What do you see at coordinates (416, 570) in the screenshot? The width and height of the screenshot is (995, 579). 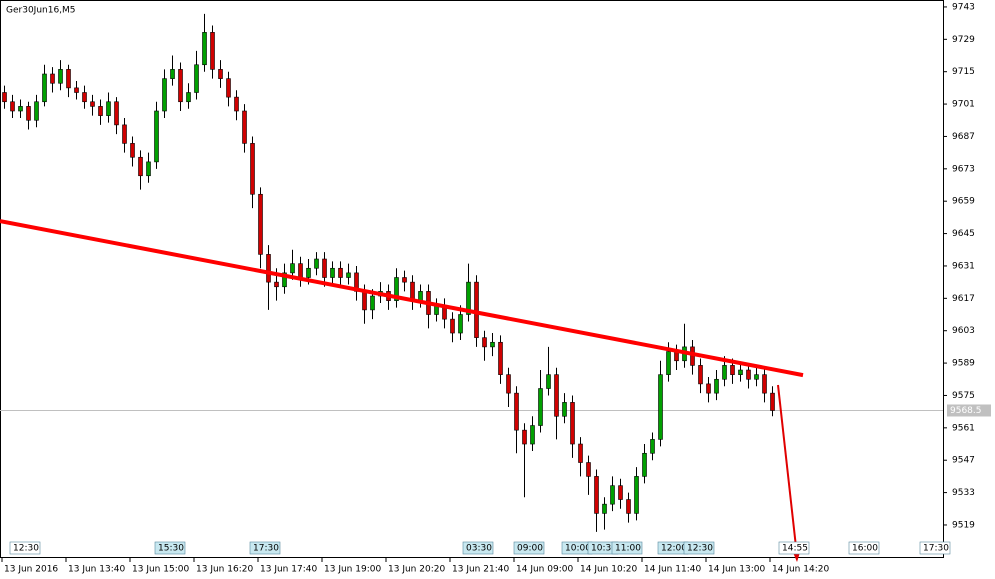 I see `x-tick-label: 13 Jun 20:20` at bounding box center [416, 570].